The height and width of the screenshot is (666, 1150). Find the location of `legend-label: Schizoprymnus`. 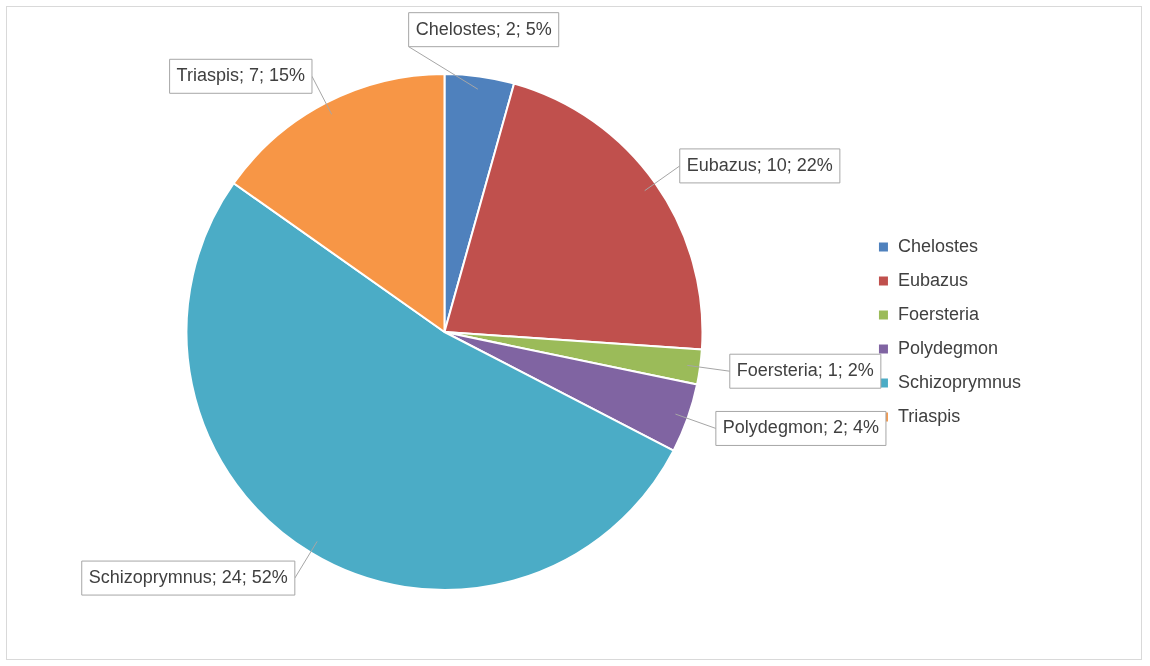

legend-label: Schizoprymnus is located at coordinates (959, 381).